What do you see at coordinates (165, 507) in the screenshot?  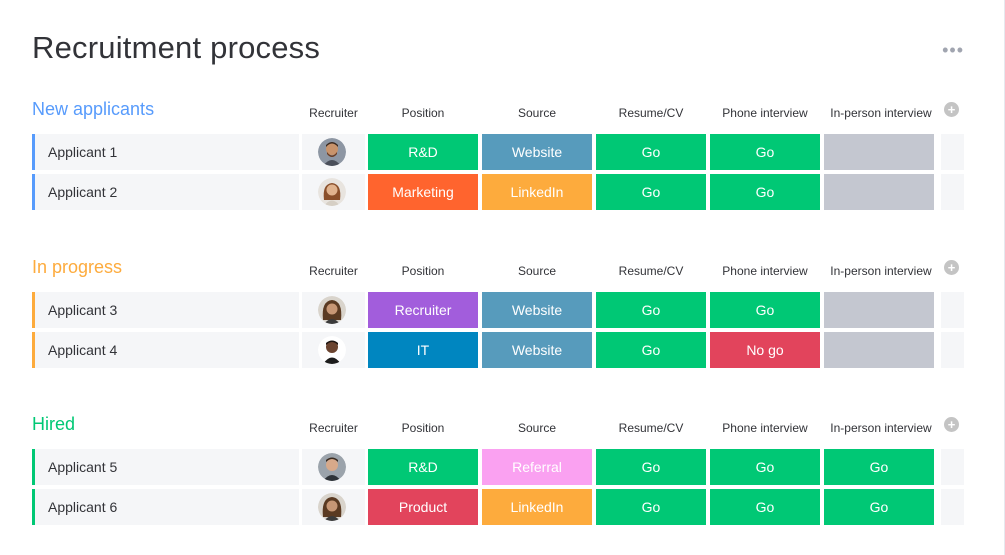 I see `item-name-cell: Applicant 6` at bounding box center [165, 507].